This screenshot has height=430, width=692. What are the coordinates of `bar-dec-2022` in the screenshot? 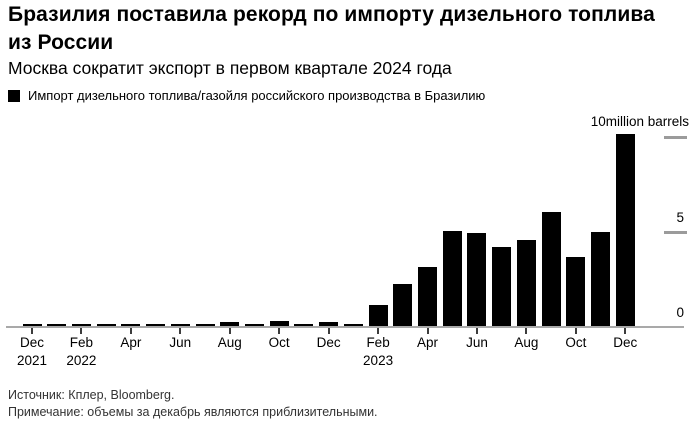 It's located at (329, 324).